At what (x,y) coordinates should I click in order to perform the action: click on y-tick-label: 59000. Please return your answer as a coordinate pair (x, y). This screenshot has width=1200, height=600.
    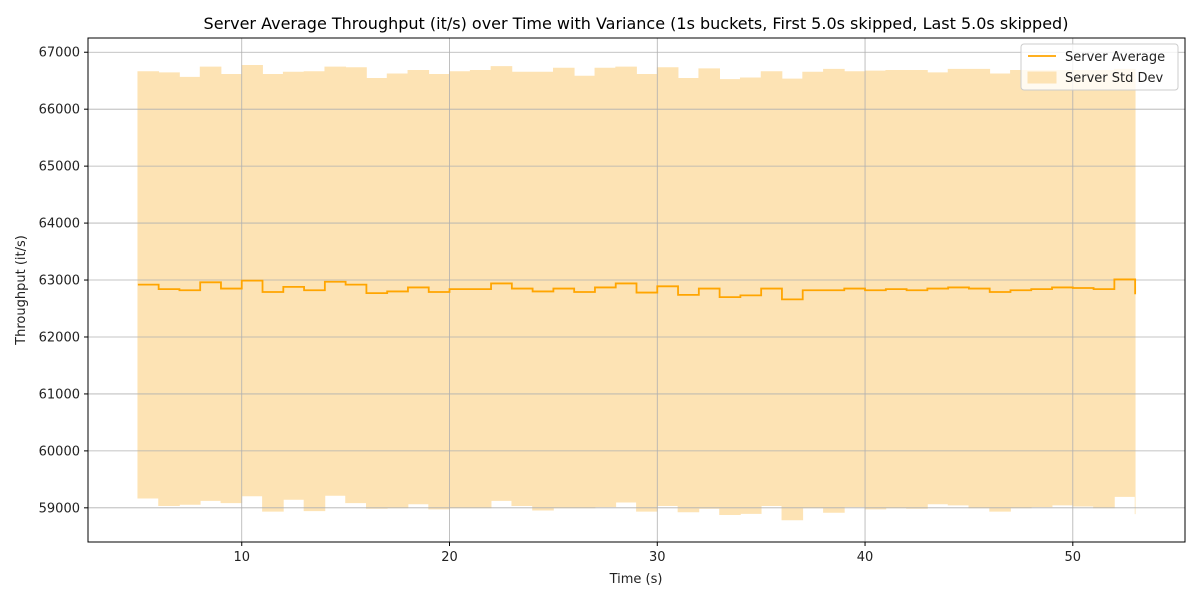
    Looking at the image, I should click on (59, 508).